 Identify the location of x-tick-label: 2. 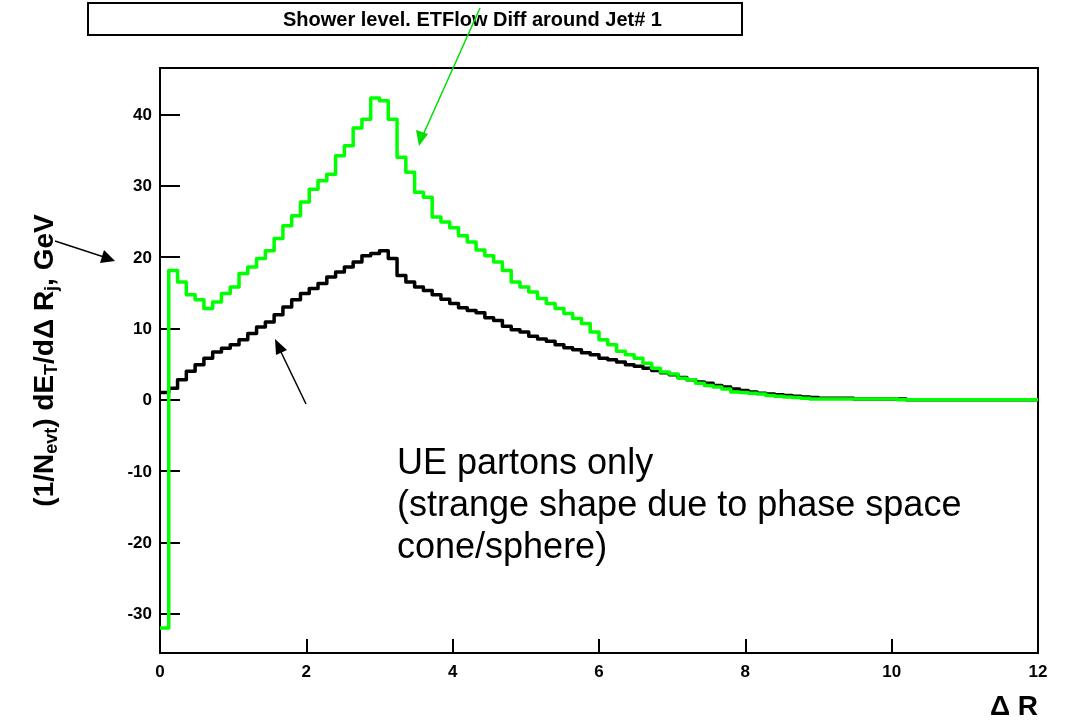
(306, 671).